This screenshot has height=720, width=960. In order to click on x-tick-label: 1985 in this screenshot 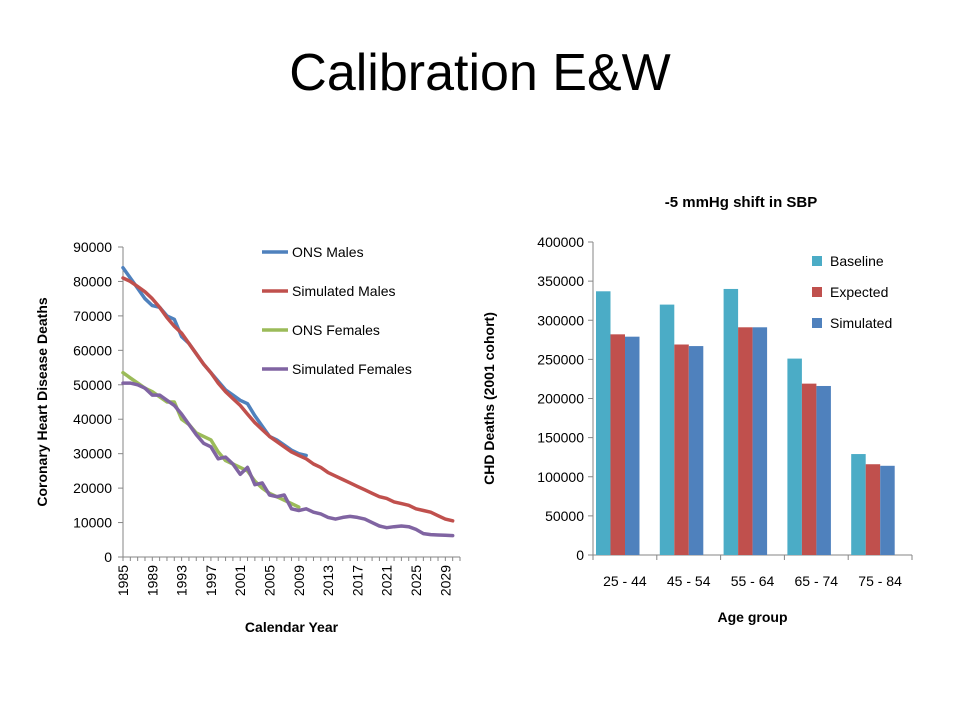, I will do `click(123, 580)`.